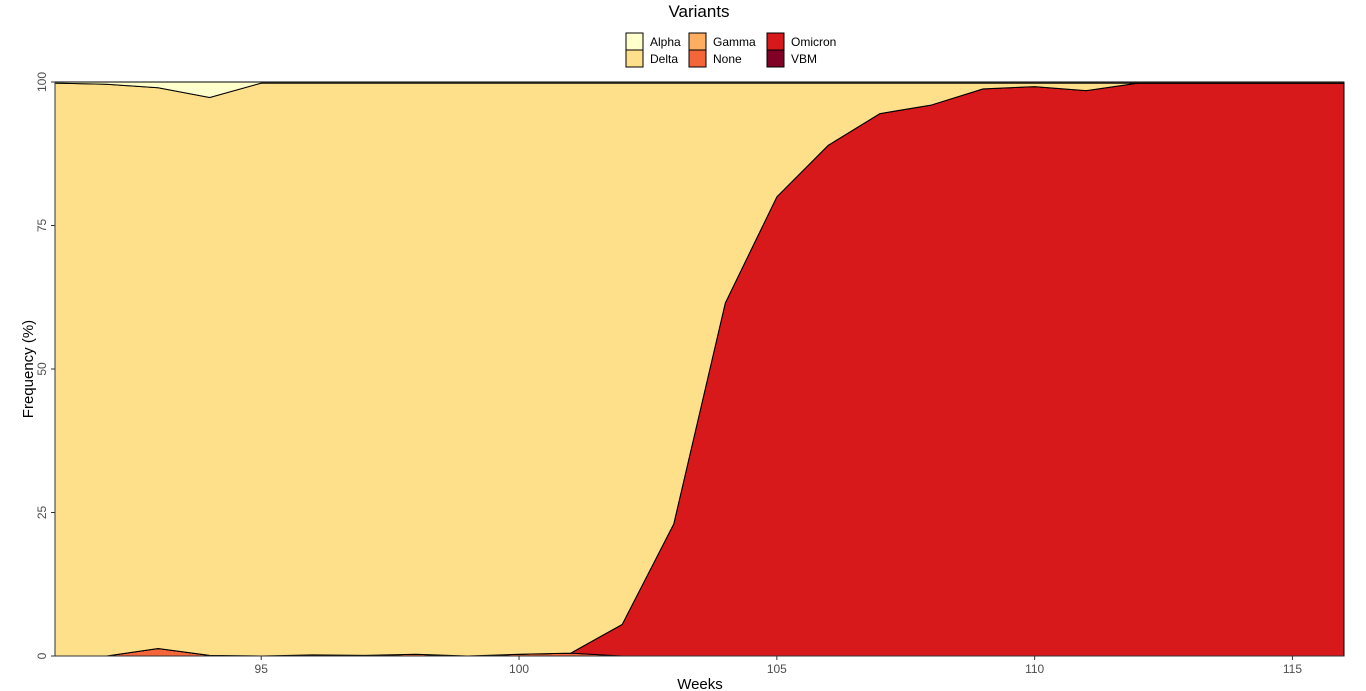 The image size is (1366, 691). I want to click on legend-swatch-delta, so click(634, 58).